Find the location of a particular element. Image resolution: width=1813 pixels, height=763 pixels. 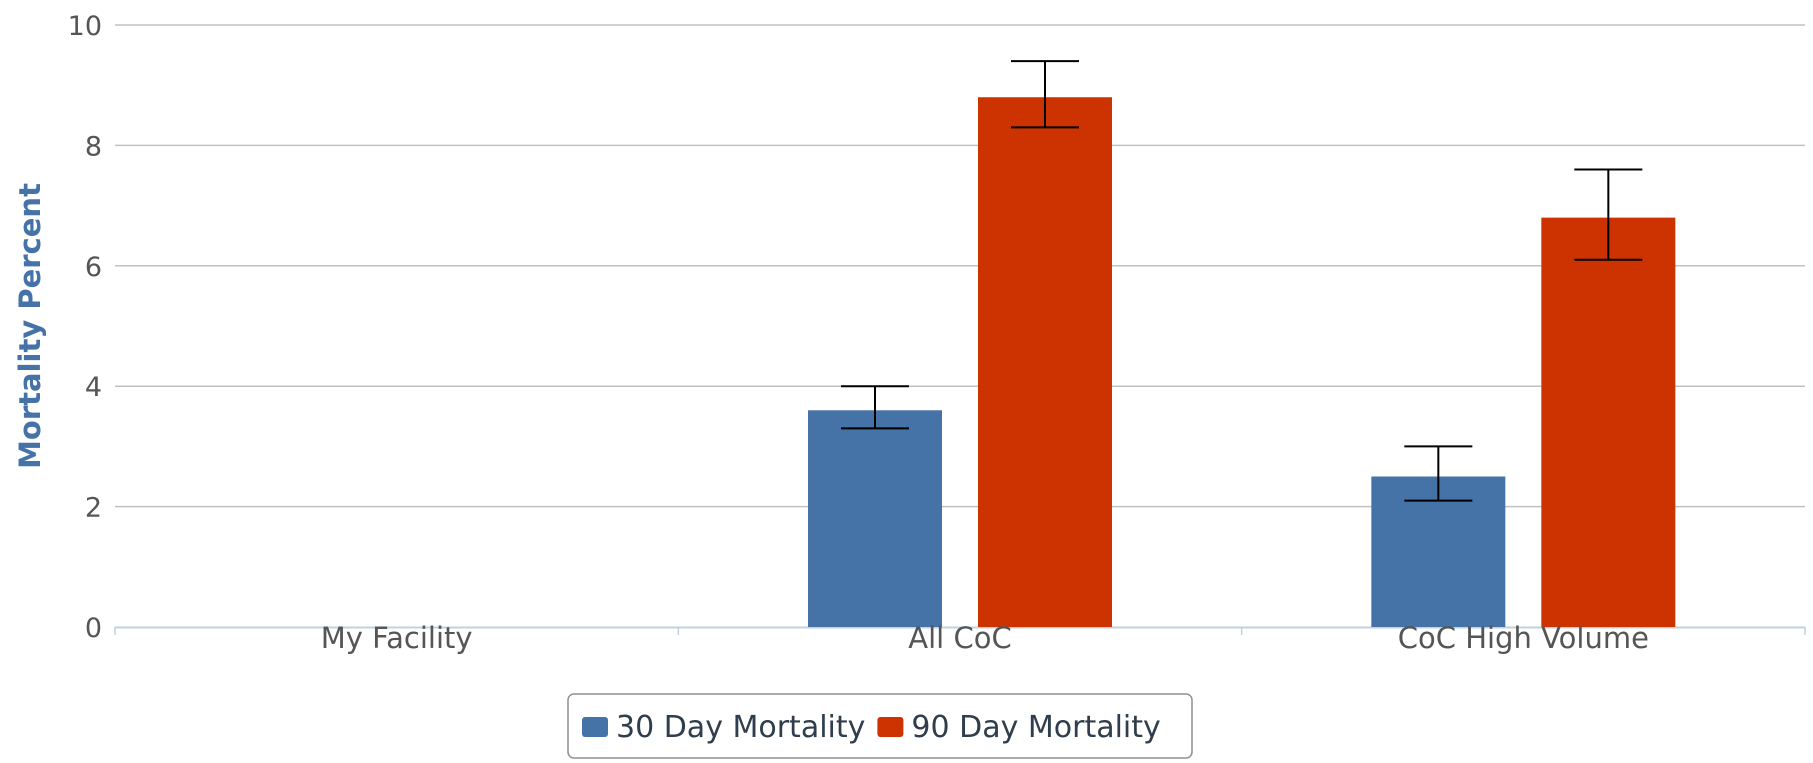

x-category-label: My Facility is located at coordinates (397, 638).